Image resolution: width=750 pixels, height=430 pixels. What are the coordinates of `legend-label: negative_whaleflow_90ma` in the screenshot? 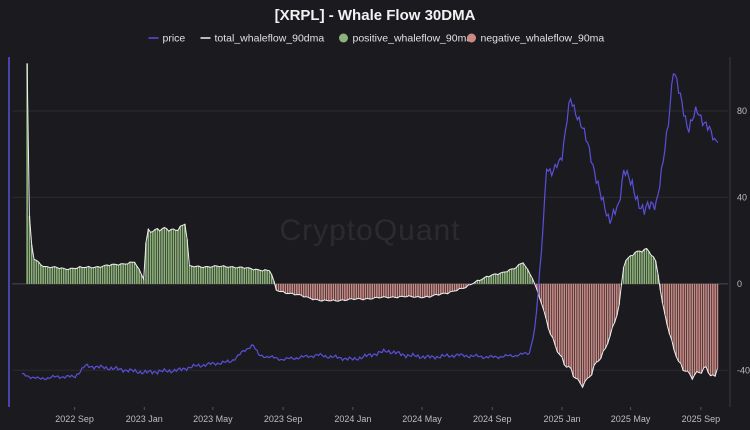 It's located at (543, 39).